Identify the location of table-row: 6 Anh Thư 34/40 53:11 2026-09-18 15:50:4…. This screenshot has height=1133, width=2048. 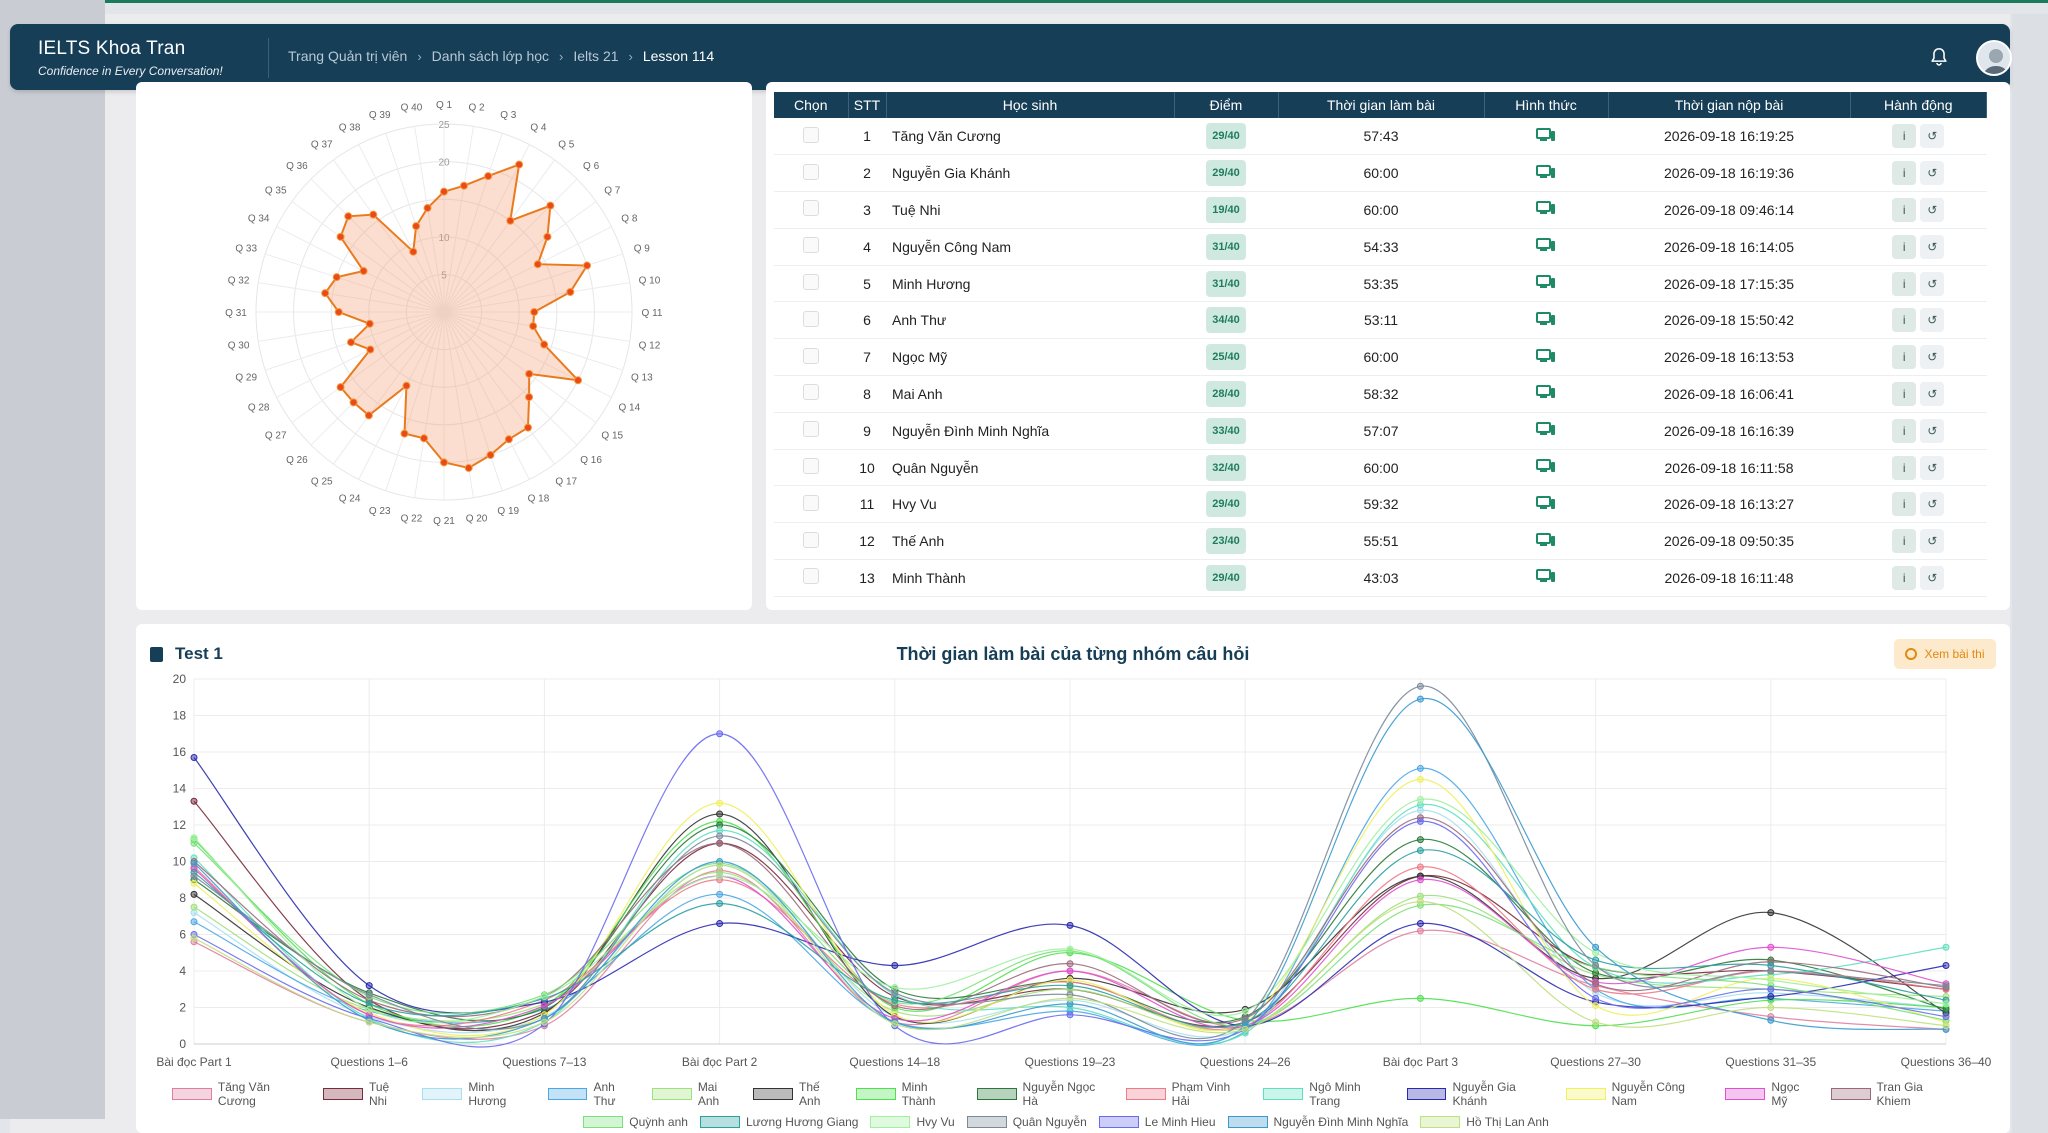
(1380, 320).